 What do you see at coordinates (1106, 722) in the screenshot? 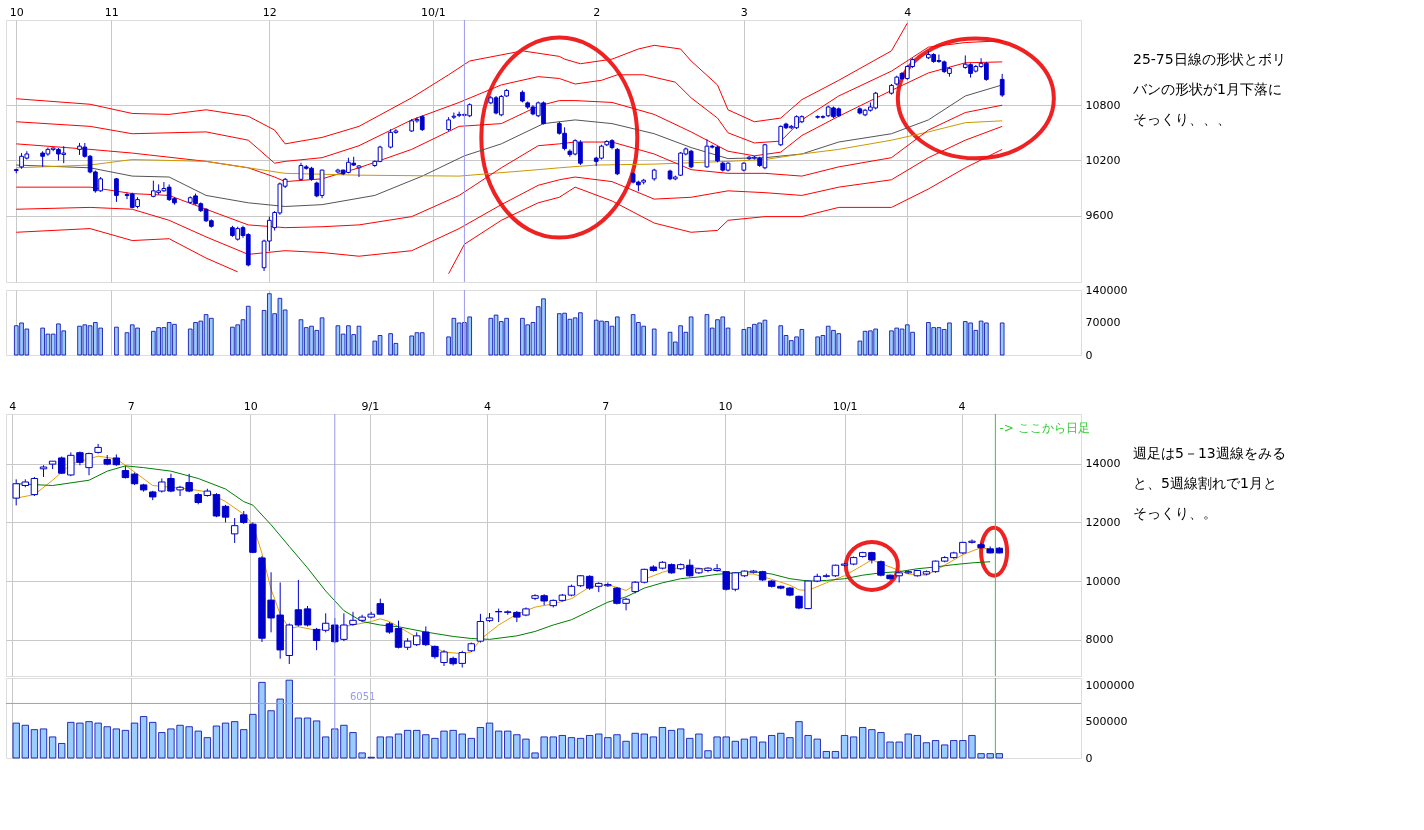
I see `y-tick-label: 500000` at bounding box center [1106, 722].